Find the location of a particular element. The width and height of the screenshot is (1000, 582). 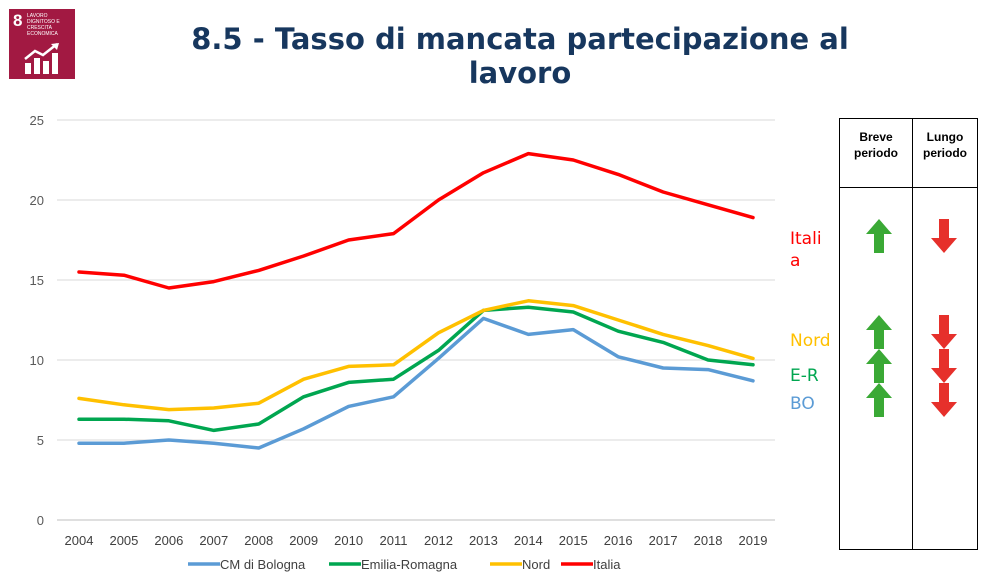

label-italia-1: Itali is located at coordinates (806, 239).